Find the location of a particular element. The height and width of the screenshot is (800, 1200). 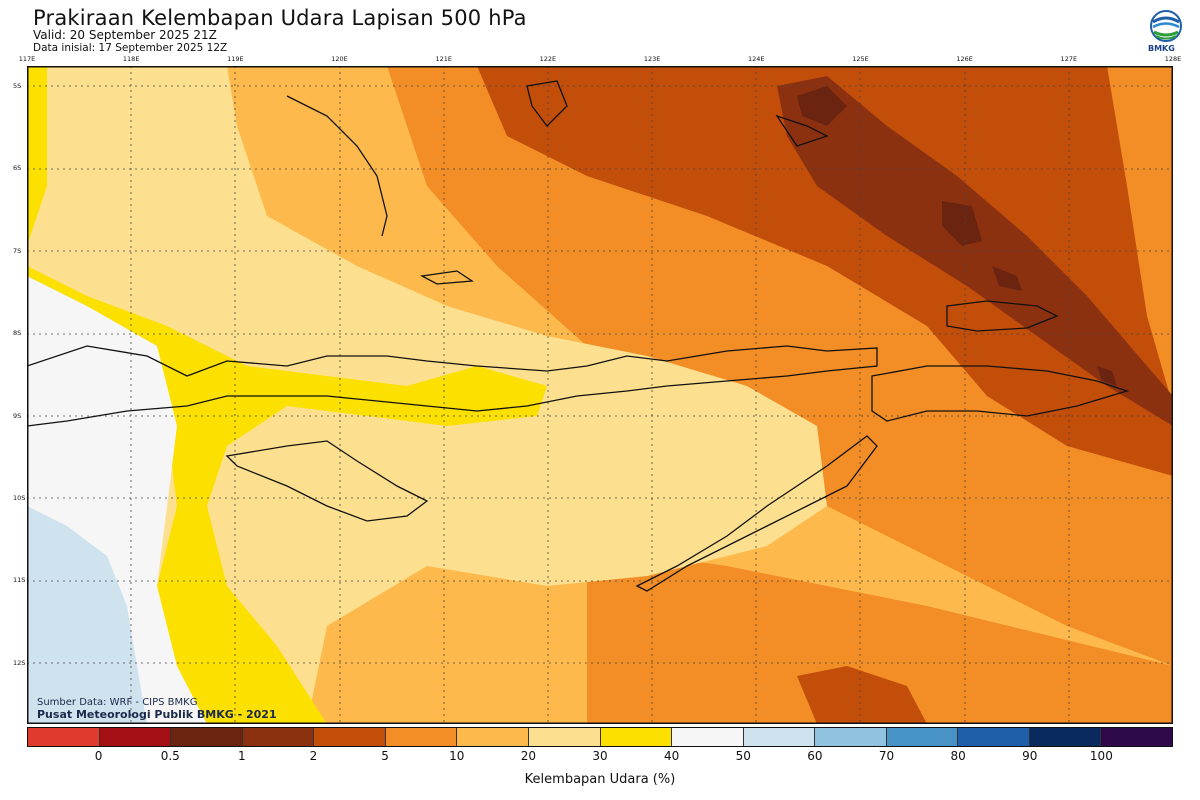

colorbar-tick-label: 0.5 is located at coordinates (170, 756).